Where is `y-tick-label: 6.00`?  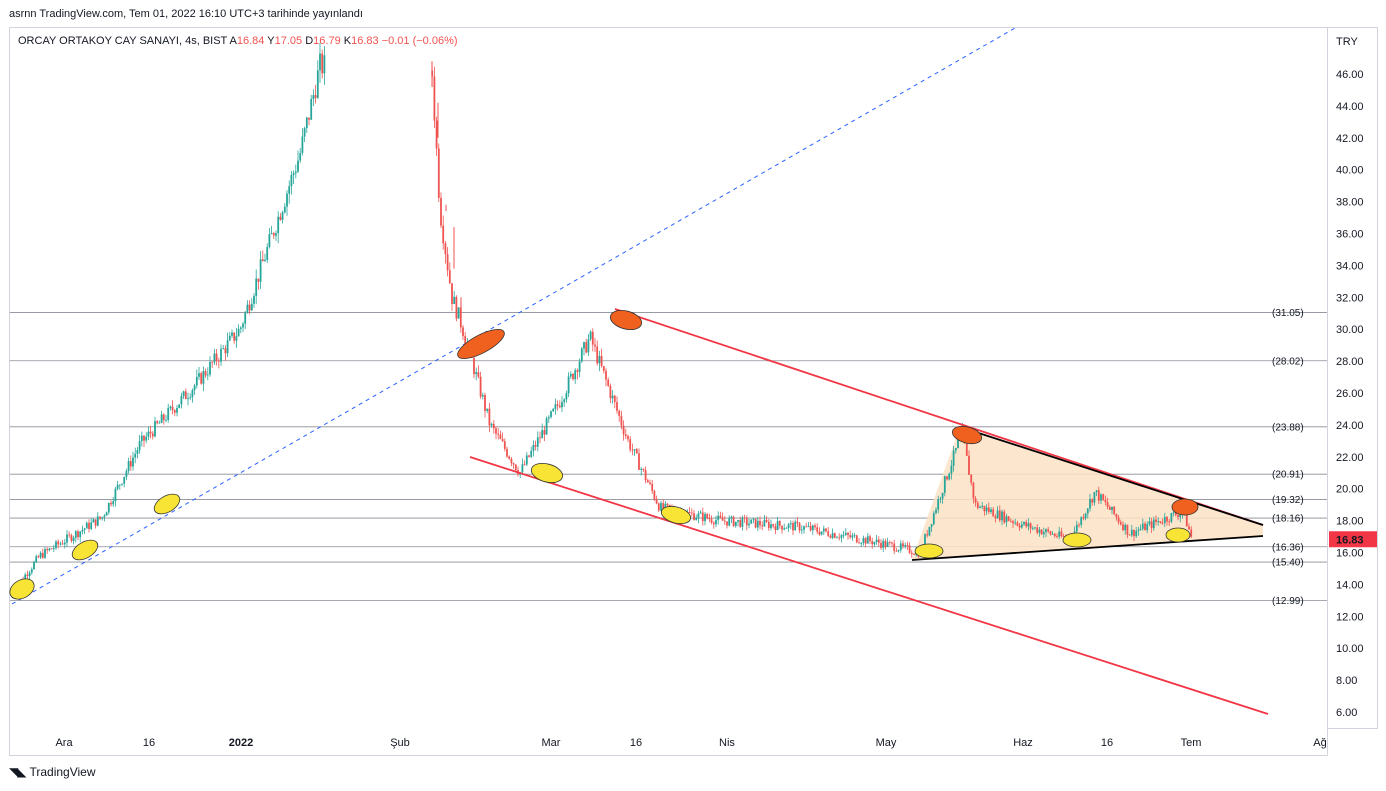
y-tick-label: 6.00 is located at coordinates (1346, 713).